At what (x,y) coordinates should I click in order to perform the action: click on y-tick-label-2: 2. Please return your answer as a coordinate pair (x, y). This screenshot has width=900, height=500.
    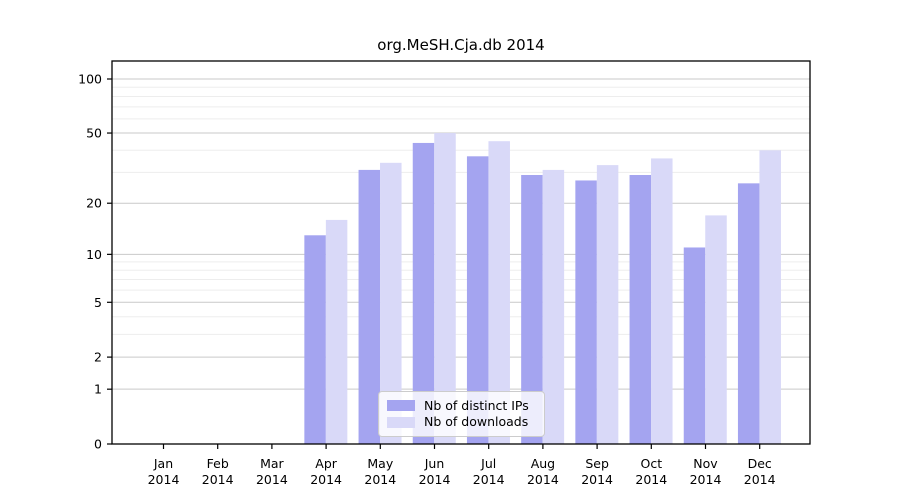
    Looking at the image, I should click on (98, 357).